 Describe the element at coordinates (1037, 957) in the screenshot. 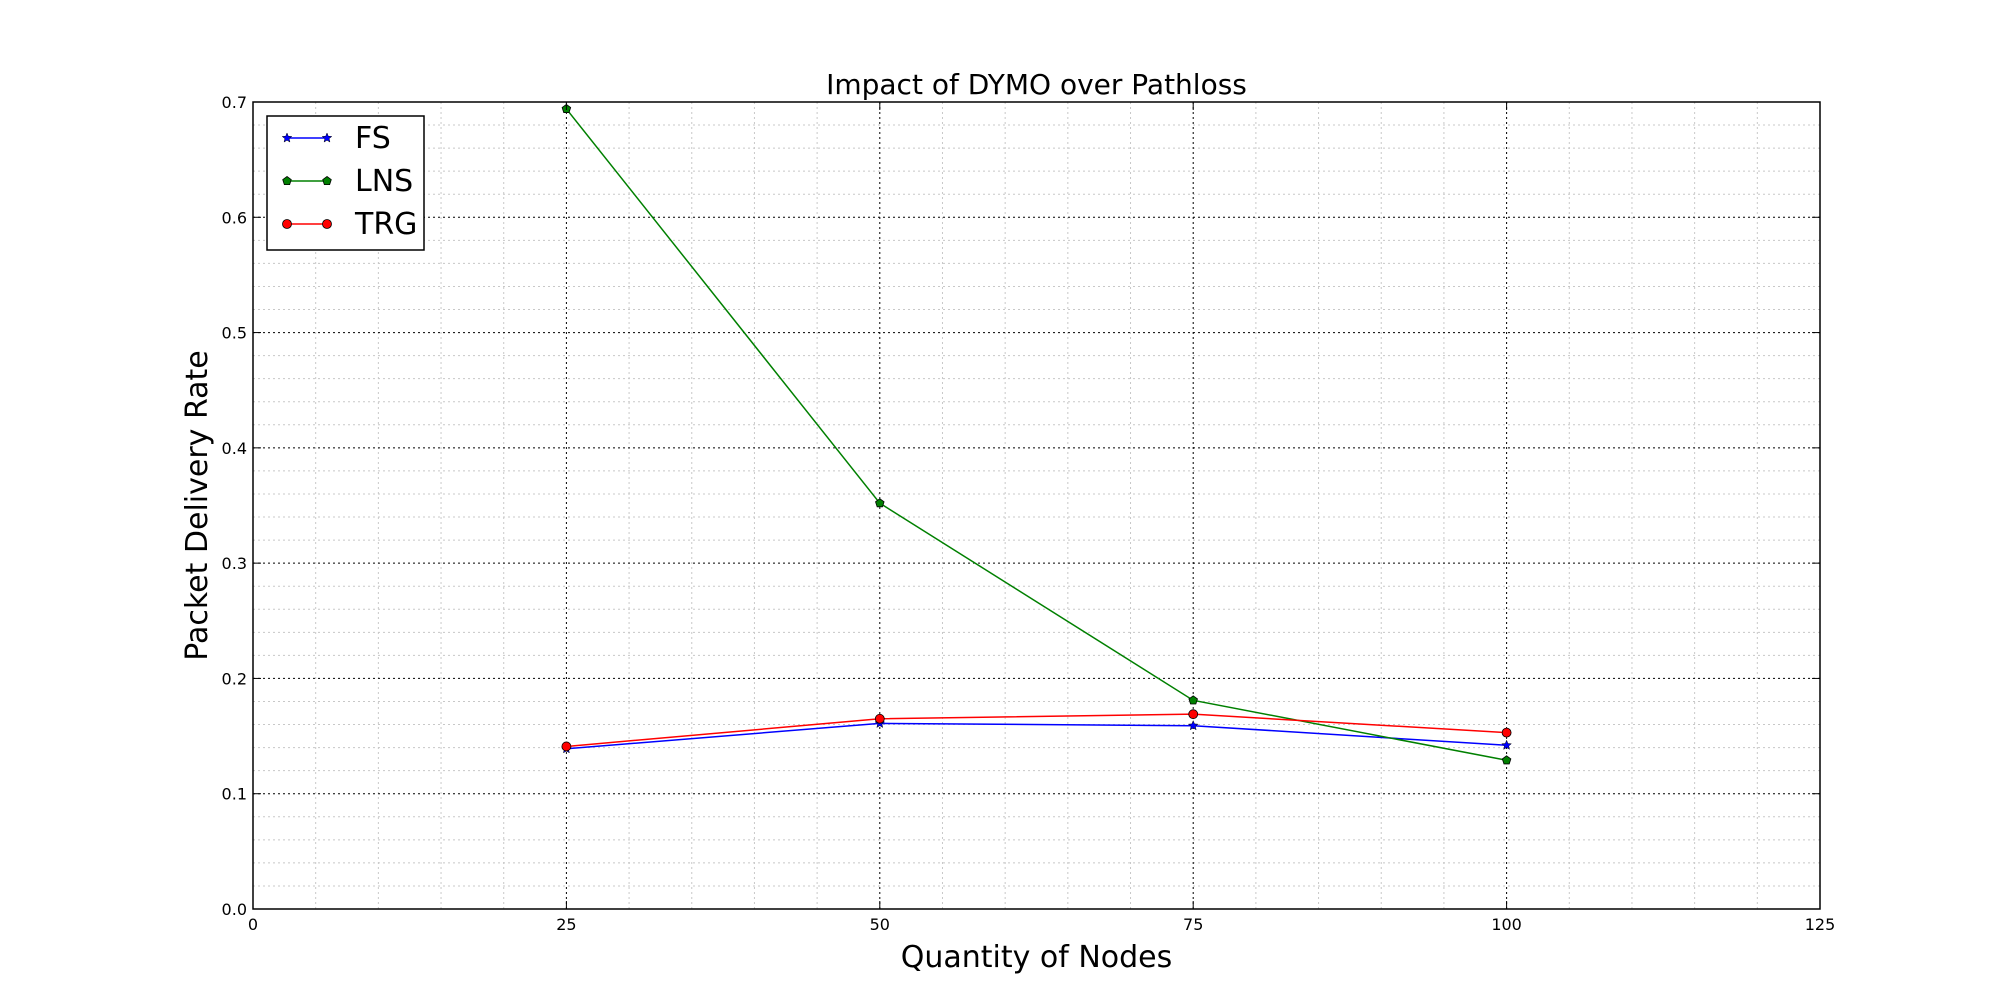

I see `x-axis-label: Quantity of Nodes` at that location.